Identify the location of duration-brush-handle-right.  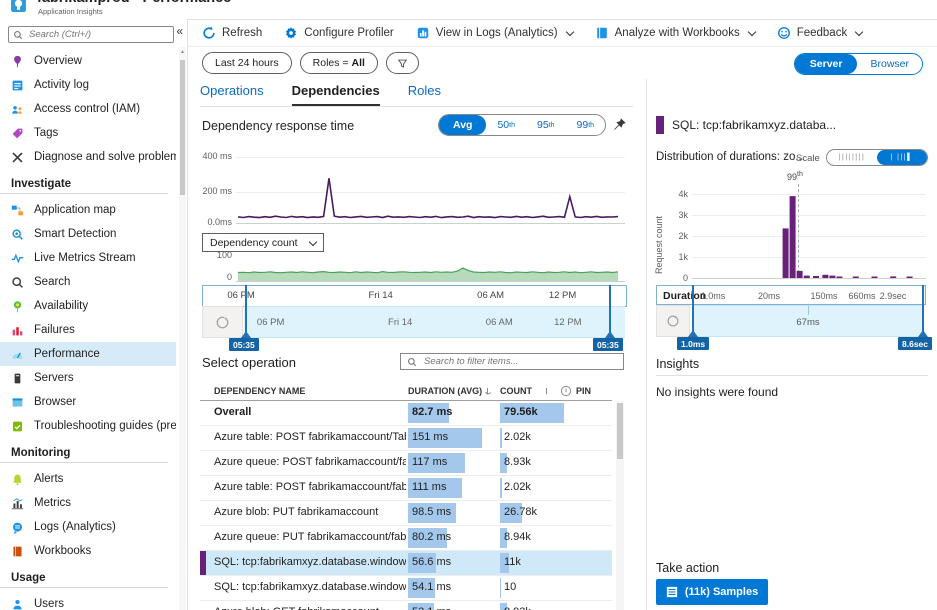
(923, 311).